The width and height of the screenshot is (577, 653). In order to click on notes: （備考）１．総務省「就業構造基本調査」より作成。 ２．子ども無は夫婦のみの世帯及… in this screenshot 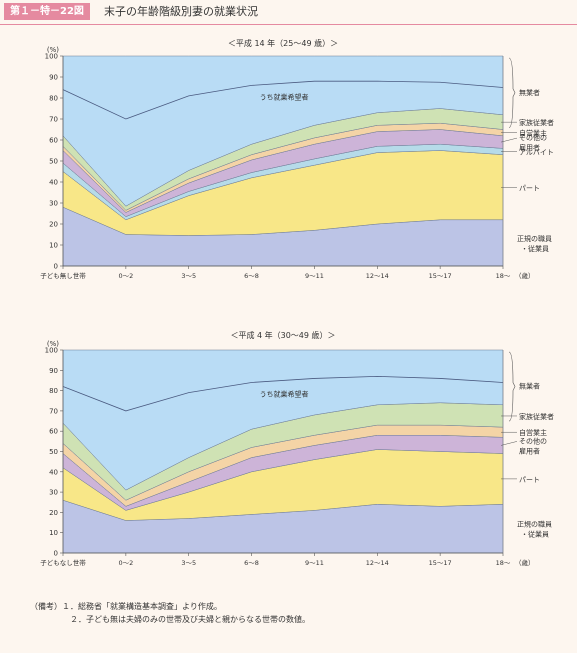, I will do `click(170, 613)`.